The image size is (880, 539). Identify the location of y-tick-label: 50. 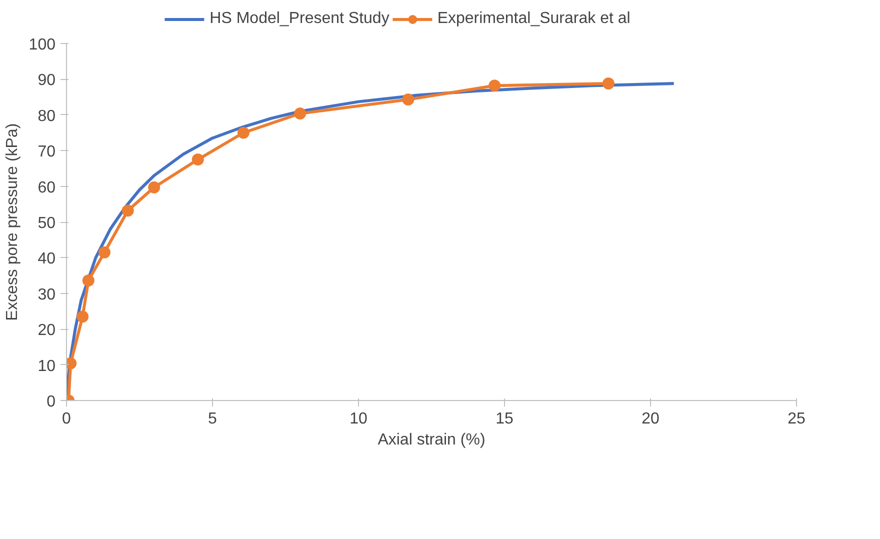
(47, 223).